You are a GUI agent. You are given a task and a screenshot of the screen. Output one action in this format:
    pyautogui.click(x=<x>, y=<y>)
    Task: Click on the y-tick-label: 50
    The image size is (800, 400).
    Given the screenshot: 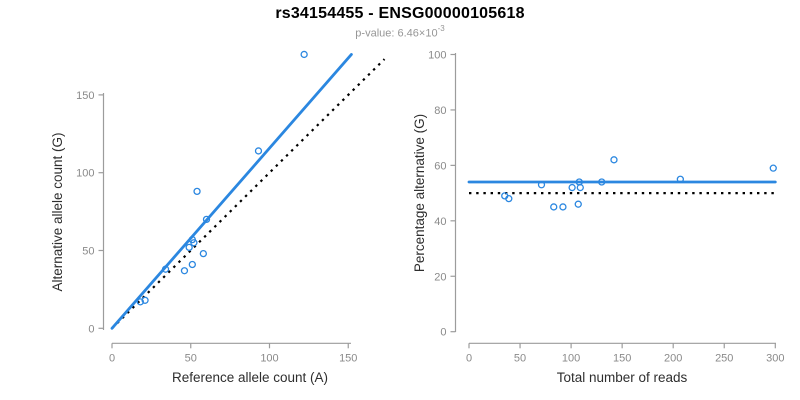 What is the action you would take?
    pyautogui.click(x=88, y=252)
    